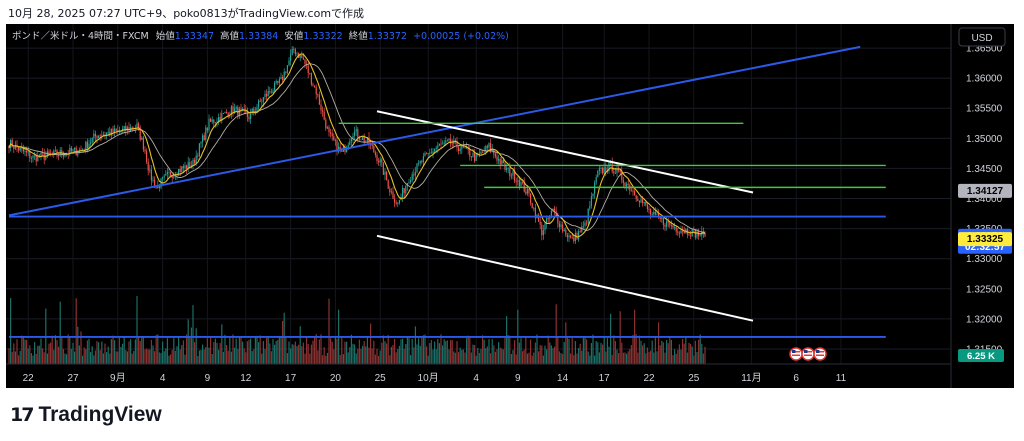 This screenshot has width=1024, height=441. What do you see at coordinates (476, 378) in the screenshot?
I see `time-tick-label: 4` at bounding box center [476, 378].